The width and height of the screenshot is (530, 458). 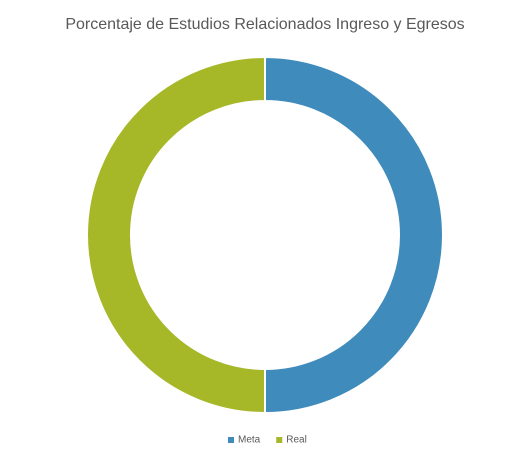 What do you see at coordinates (296, 440) in the screenshot?
I see `legend-label: Real` at bounding box center [296, 440].